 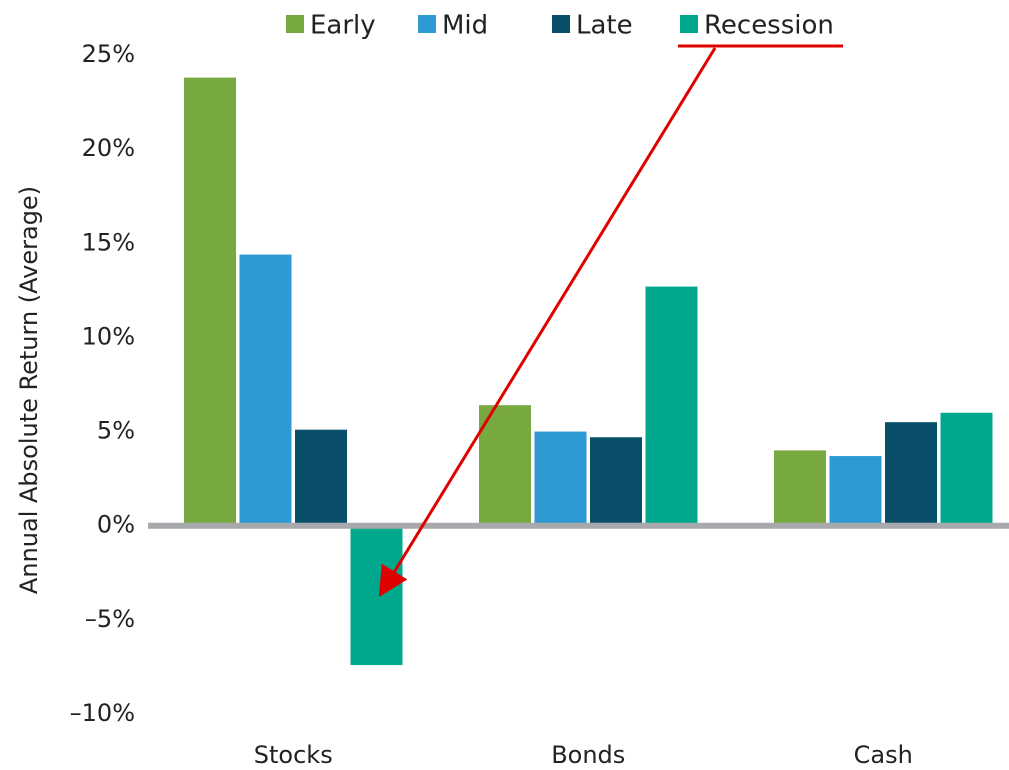 What do you see at coordinates (769, 26) in the screenshot?
I see `legend-label: Recession` at bounding box center [769, 26].